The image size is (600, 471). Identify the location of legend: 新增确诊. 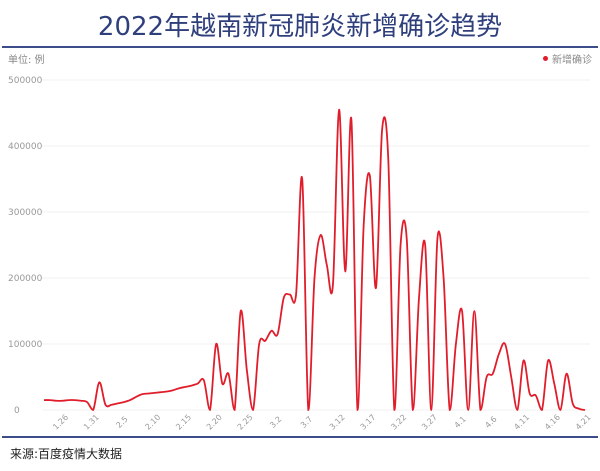
(567, 58).